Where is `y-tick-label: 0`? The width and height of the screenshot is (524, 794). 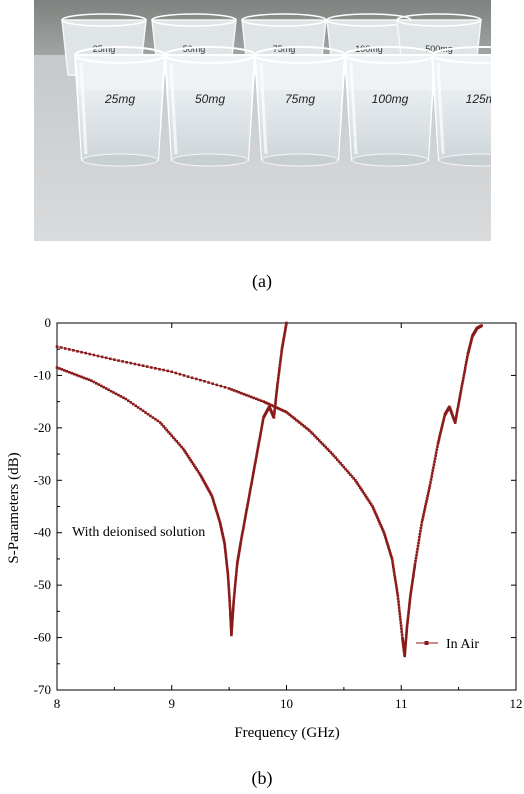 y-tick-label: 0 is located at coordinates (48, 322).